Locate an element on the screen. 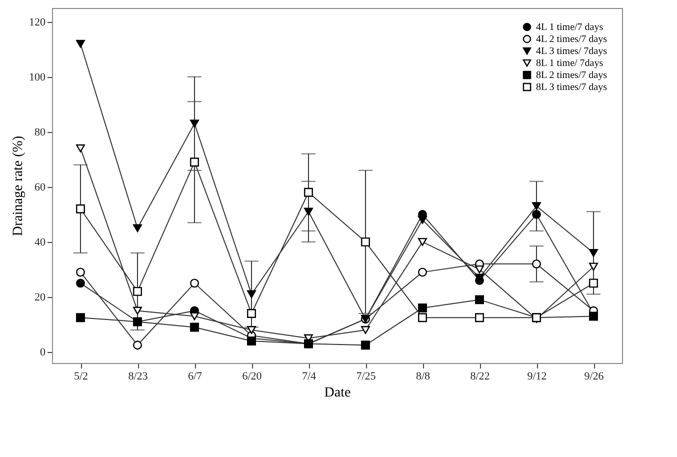 The height and width of the screenshot is (457, 677). y-tick-label: 40 is located at coordinates (40, 242).